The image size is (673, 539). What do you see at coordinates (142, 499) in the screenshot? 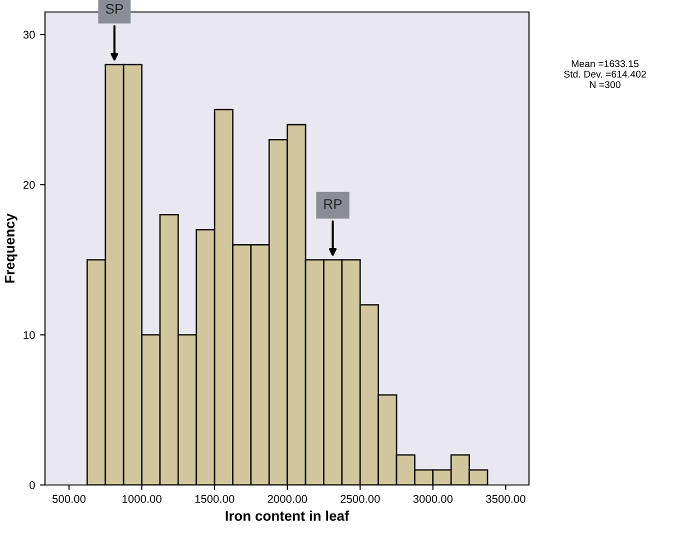
I see `x-tick-label: 1000.00` at bounding box center [142, 499].